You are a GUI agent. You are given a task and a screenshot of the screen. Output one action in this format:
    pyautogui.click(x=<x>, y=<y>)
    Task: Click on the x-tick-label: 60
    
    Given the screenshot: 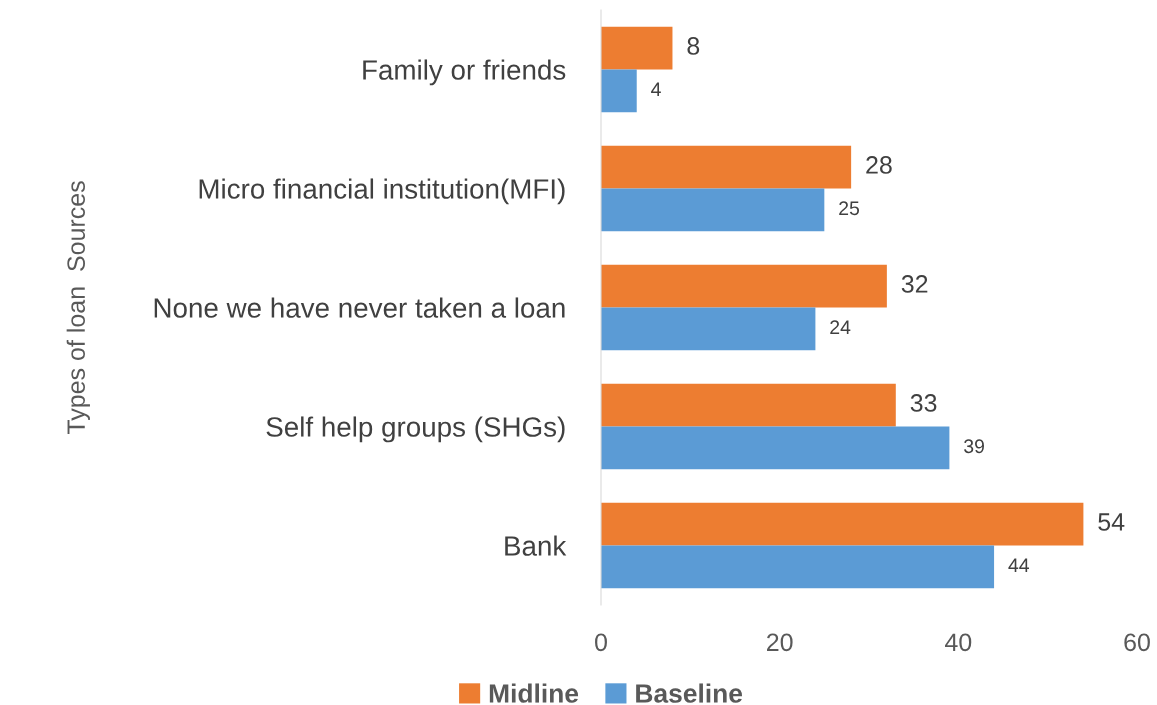 What is the action you would take?
    pyautogui.click(x=1137, y=642)
    